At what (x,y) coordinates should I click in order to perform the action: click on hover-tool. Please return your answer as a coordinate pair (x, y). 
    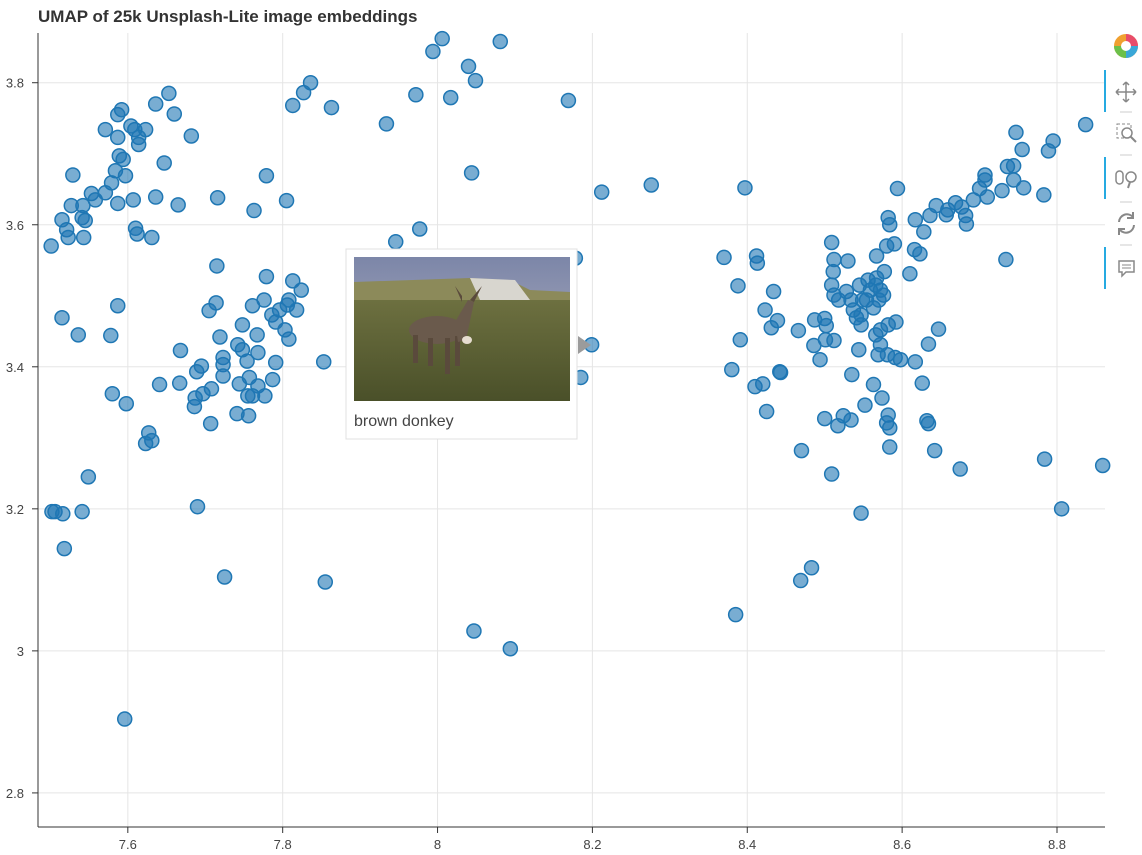
    Looking at the image, I should click on (1126, 269).